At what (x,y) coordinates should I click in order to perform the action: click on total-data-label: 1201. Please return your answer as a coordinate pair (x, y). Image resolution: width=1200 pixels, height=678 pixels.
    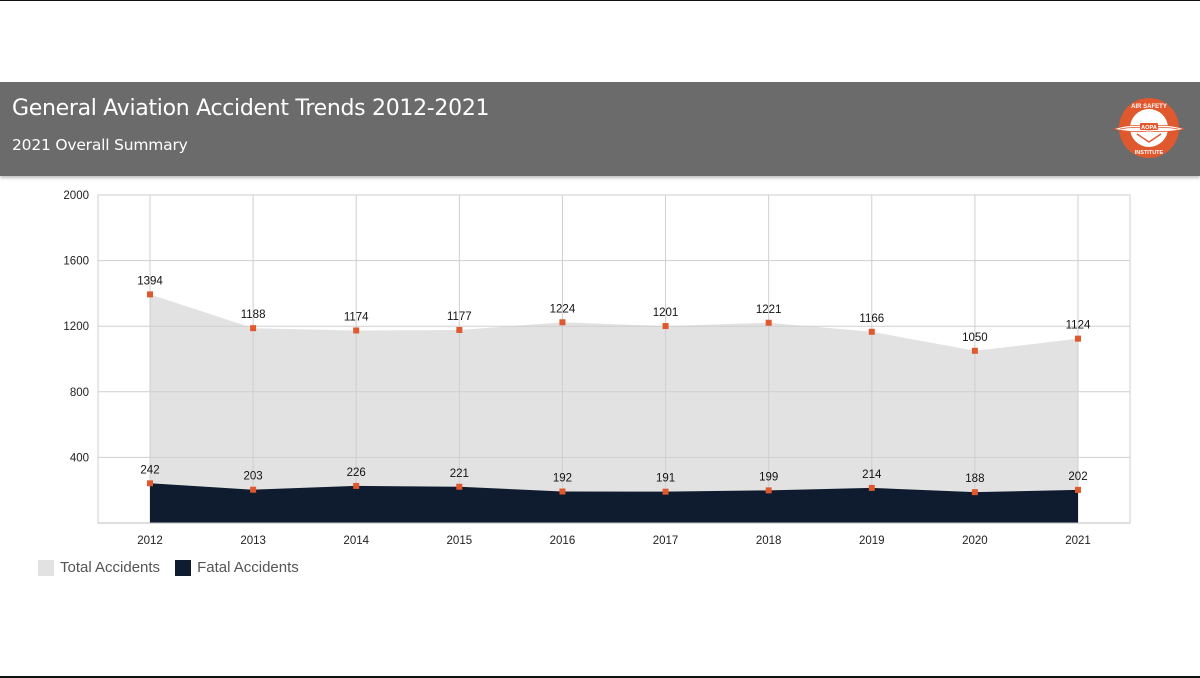
    Looking at the image, I should click on (666, 313).